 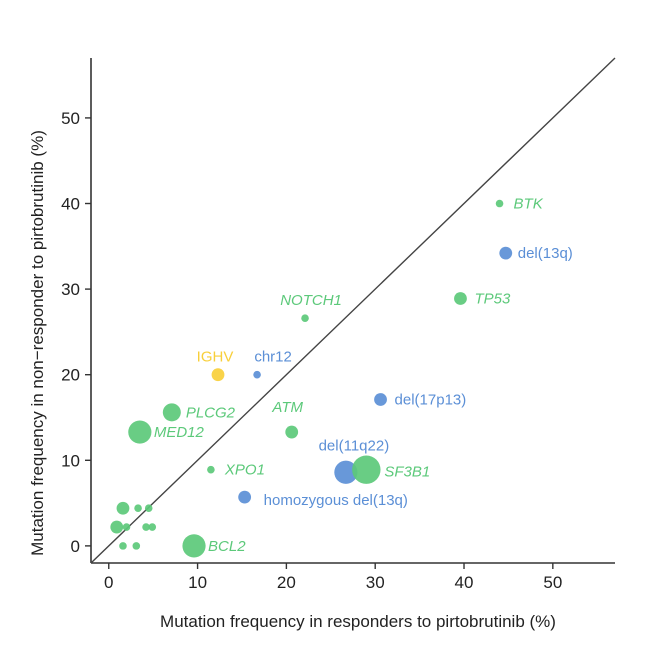 What do you see at coordinates (211, 469) in the screenshot?
I see `point-xpo1` at bounding box center [211, 469].